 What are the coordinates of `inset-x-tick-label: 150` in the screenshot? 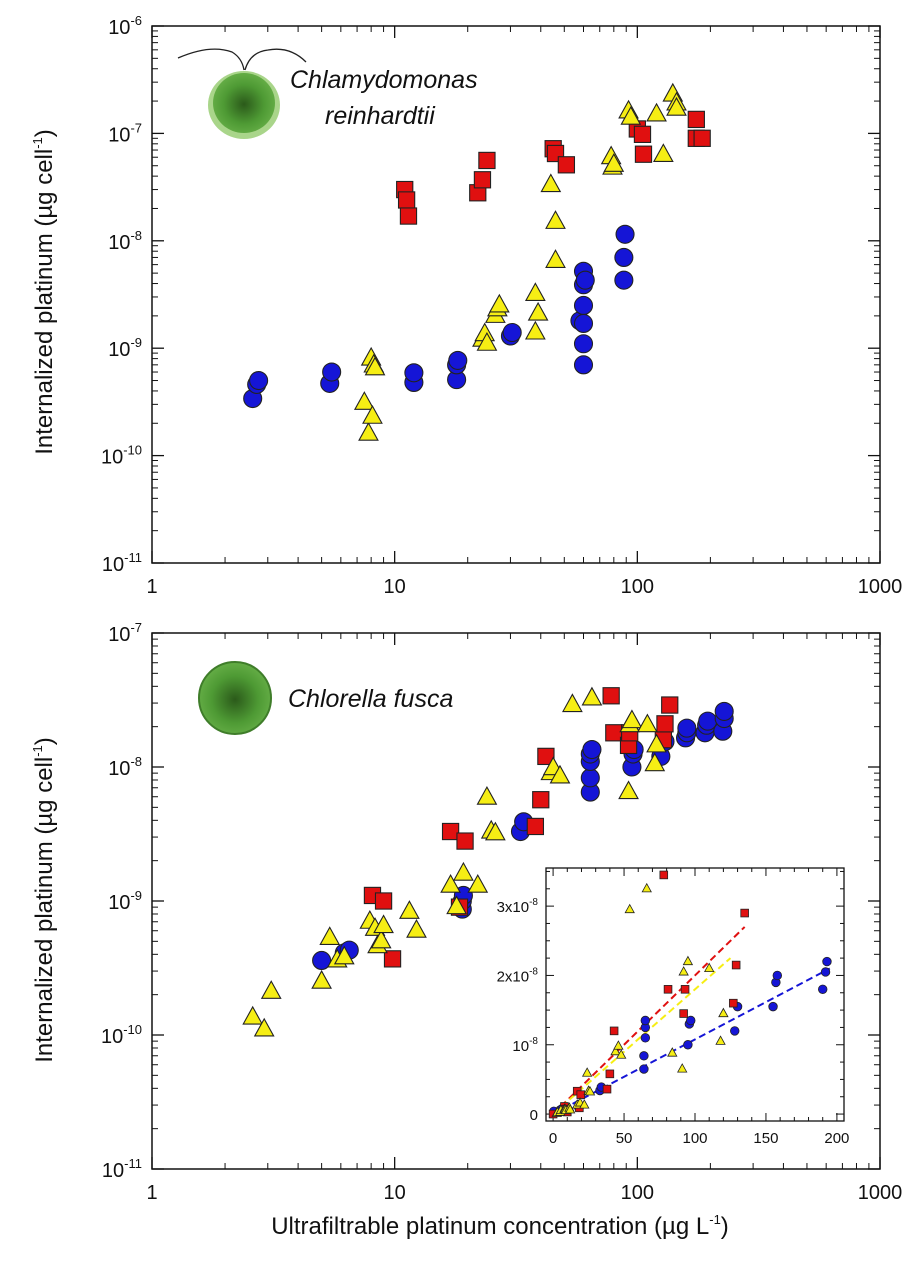 It's located at (765, 1138).